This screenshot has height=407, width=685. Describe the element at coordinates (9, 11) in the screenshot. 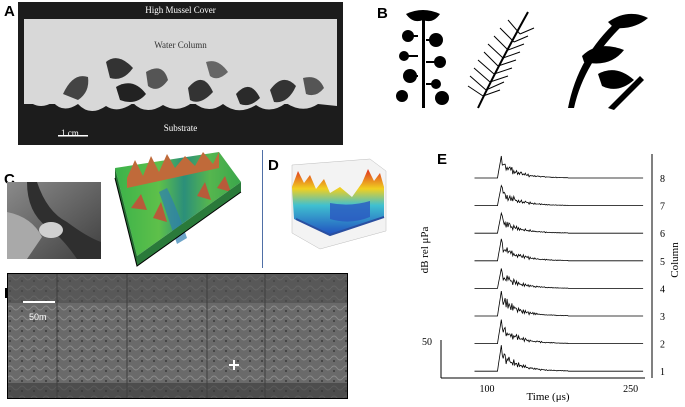

I see `panel-label-a: A` at that location.